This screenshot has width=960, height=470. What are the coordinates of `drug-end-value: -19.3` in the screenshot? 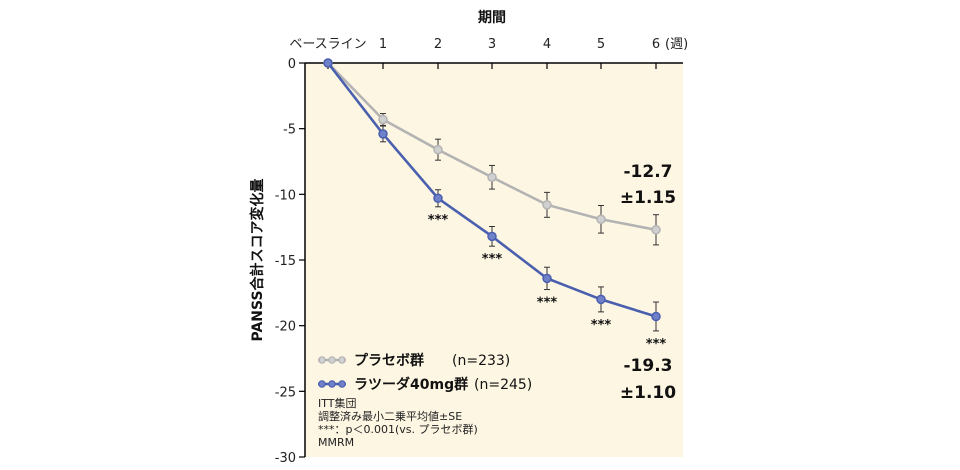 It's located at (648, 366).